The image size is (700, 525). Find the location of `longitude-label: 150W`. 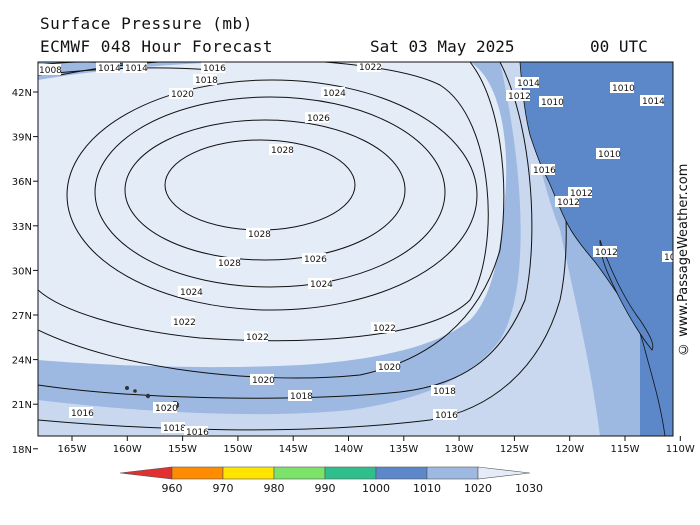

longitude-label: 150W is located at coordinates (237, 449).